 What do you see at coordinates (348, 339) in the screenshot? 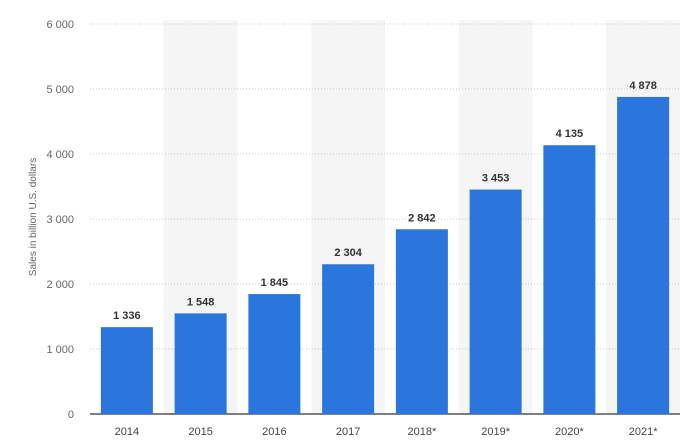
I see `bar-2017` at bounding box center [348, 339].